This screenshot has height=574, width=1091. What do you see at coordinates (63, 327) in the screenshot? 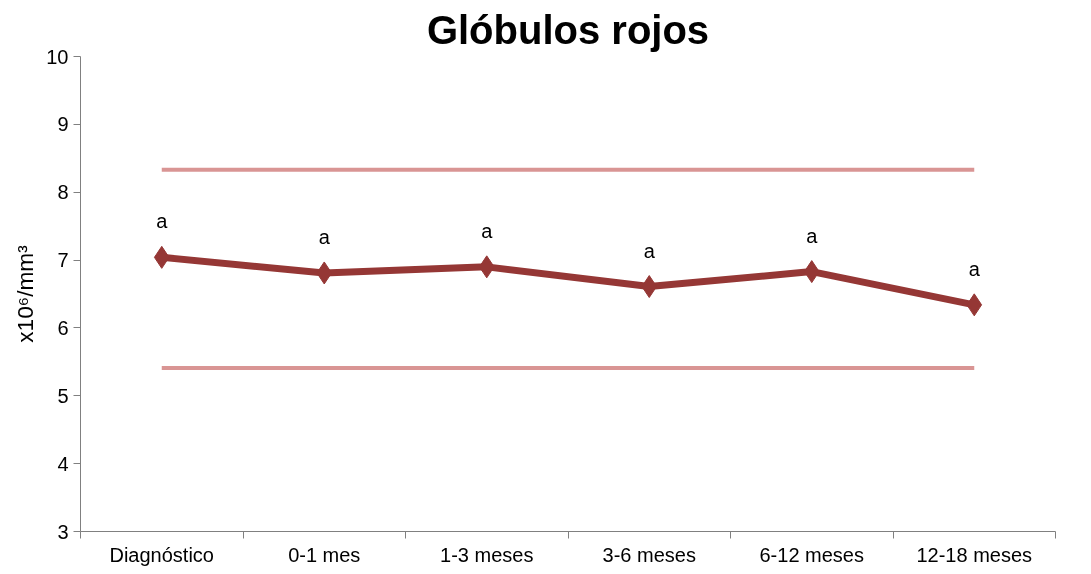
I see `y-tick-label: 6` at bounding box center [63, 327].